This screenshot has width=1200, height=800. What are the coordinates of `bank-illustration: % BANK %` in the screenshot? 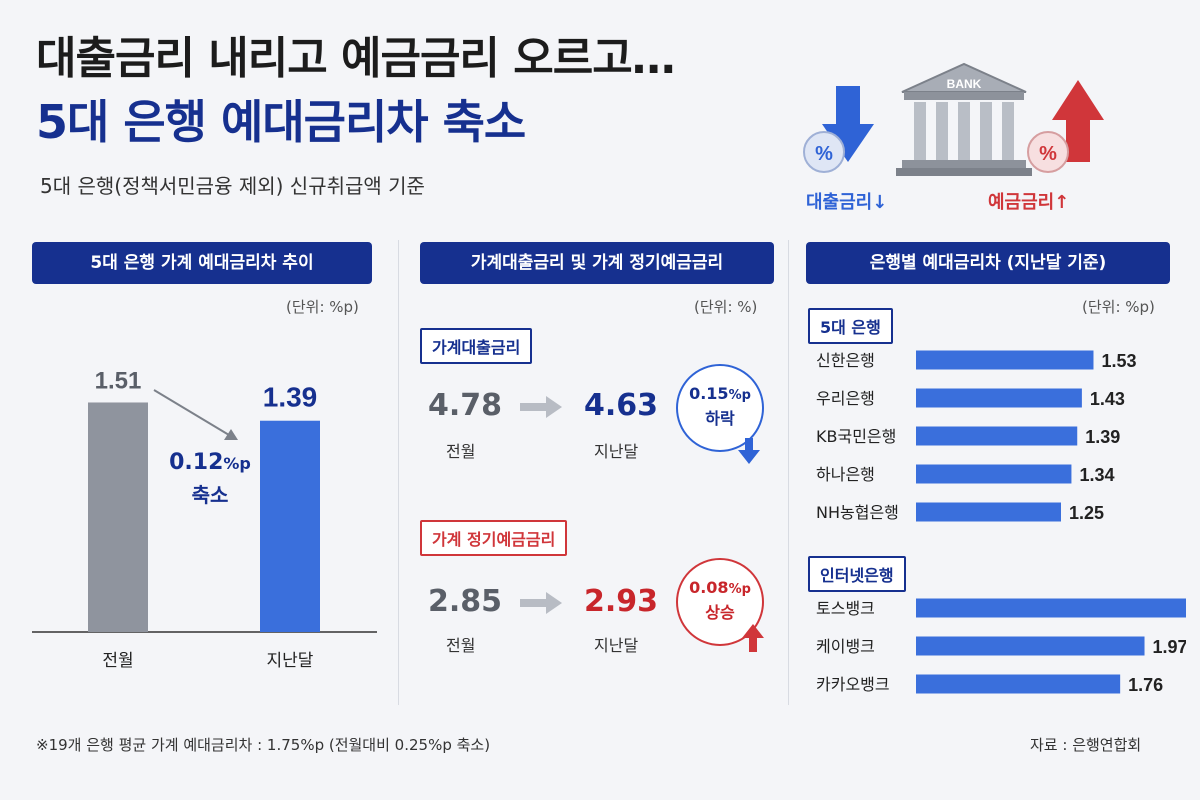 It's located at (953, 119).